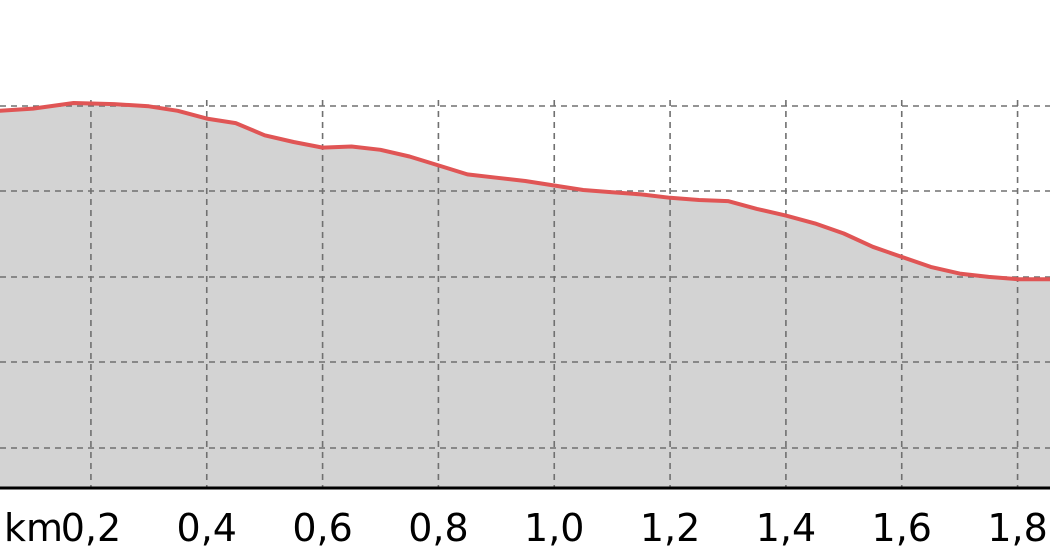  I want to click on x-tick-label: 0,6, so click(322, 528).